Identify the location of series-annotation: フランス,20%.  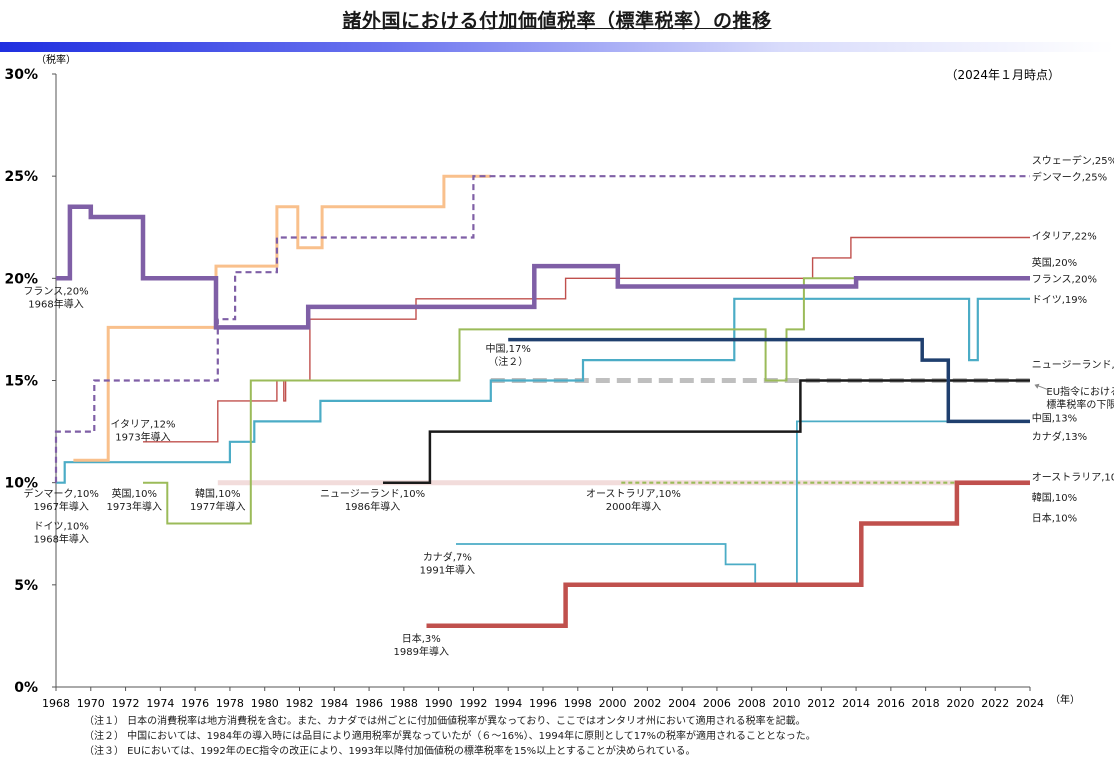
(1064, 279).